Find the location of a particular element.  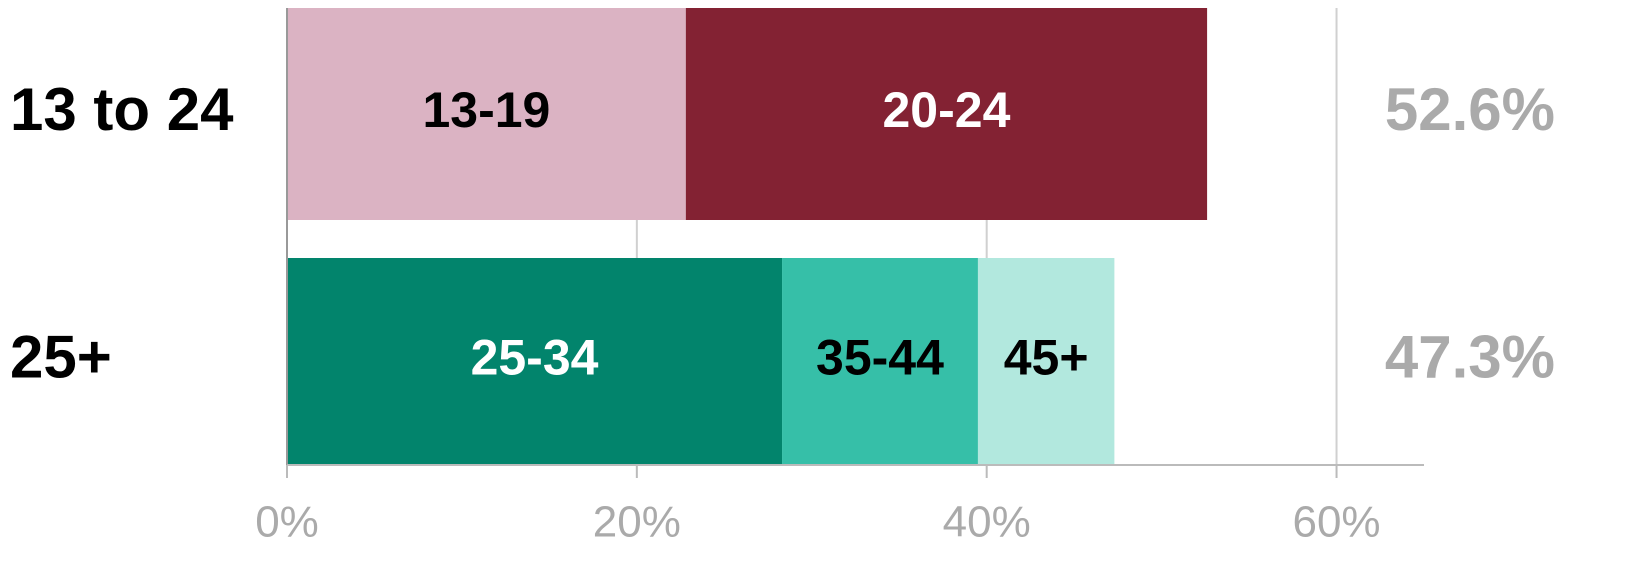

segment-label: 35-44 is located at coordinates (880, 358).